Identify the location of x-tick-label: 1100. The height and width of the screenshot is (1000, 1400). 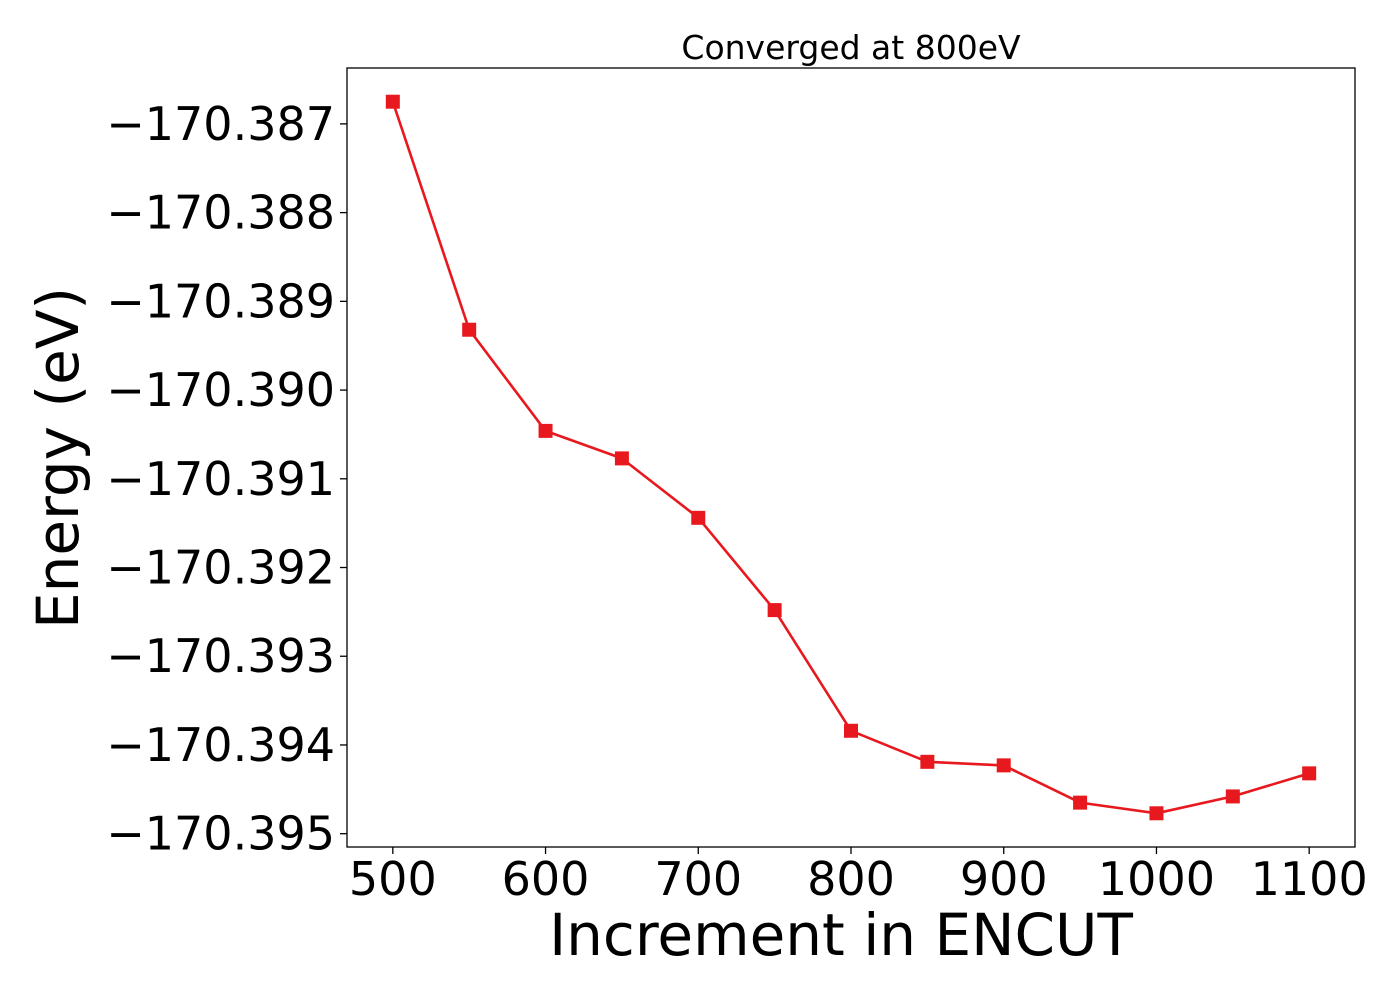
(1309, 879).